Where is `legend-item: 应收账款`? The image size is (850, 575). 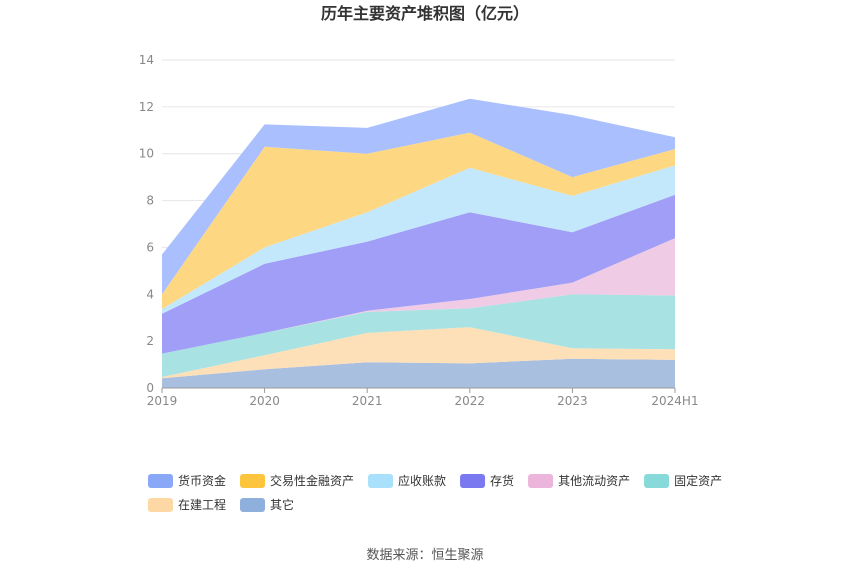
legend-item: 应收账款 is located at coordinates (407, 480).